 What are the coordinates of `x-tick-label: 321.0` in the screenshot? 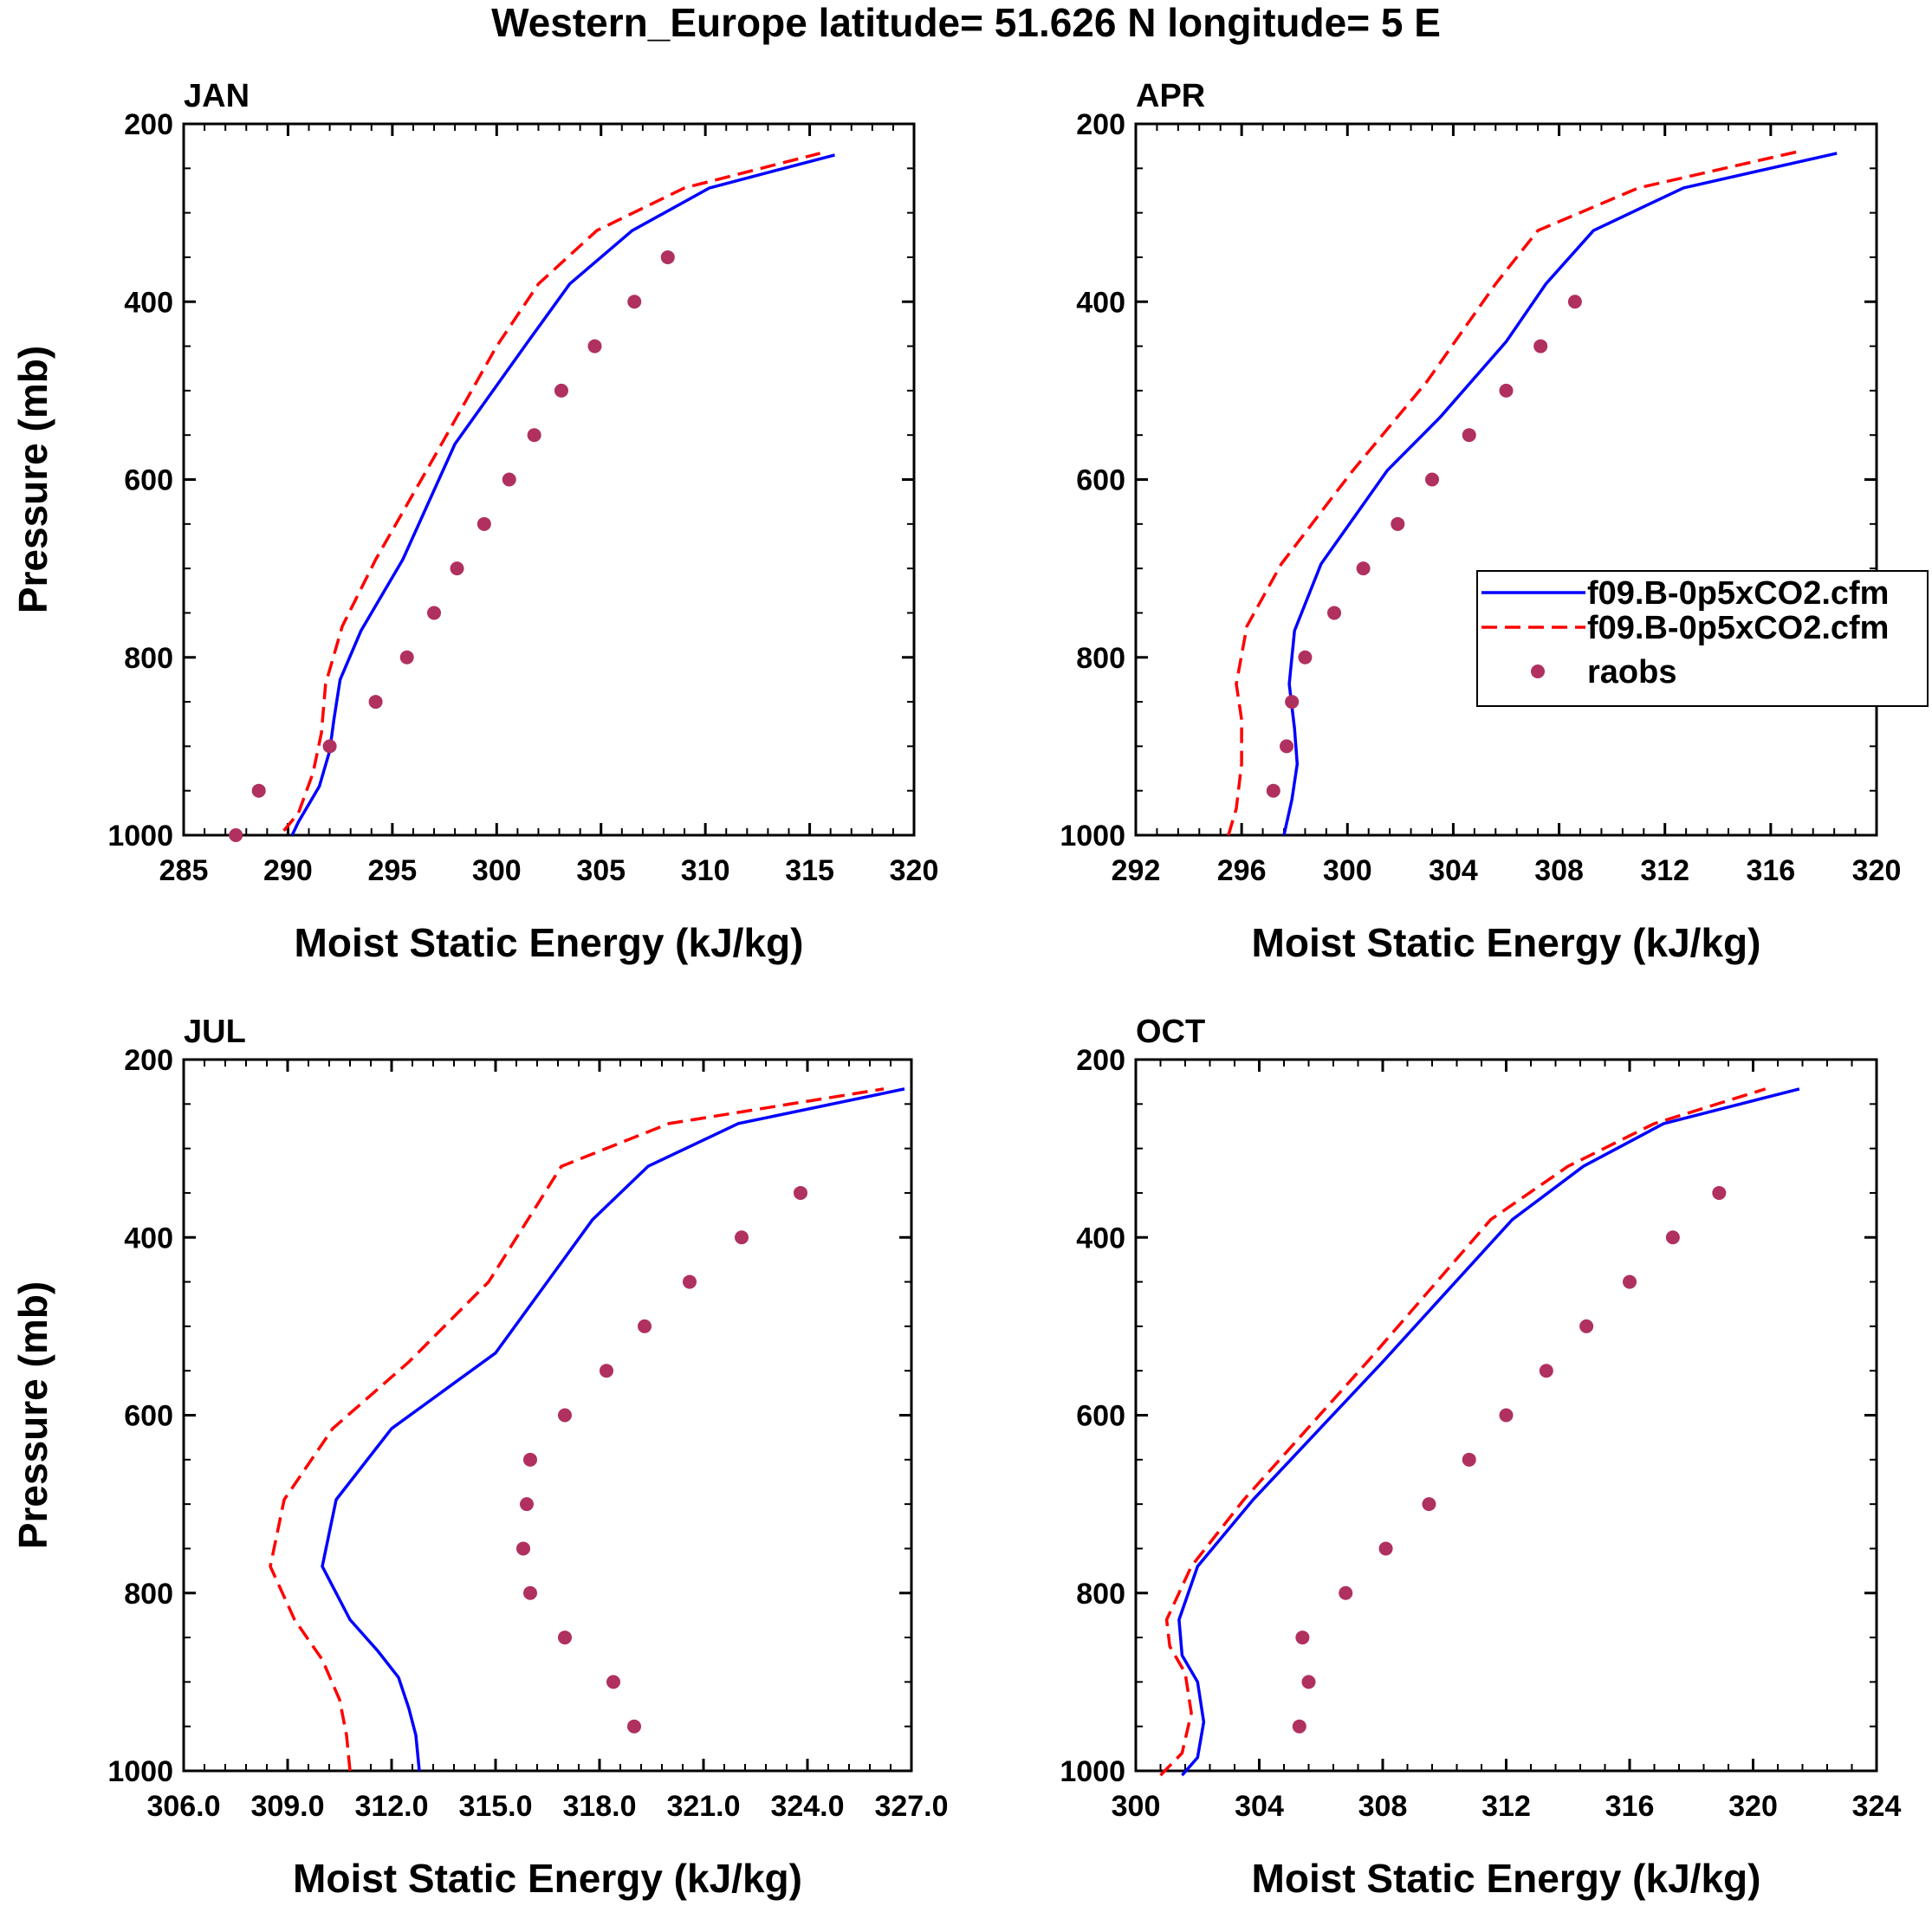 It's located at (703, 1807).